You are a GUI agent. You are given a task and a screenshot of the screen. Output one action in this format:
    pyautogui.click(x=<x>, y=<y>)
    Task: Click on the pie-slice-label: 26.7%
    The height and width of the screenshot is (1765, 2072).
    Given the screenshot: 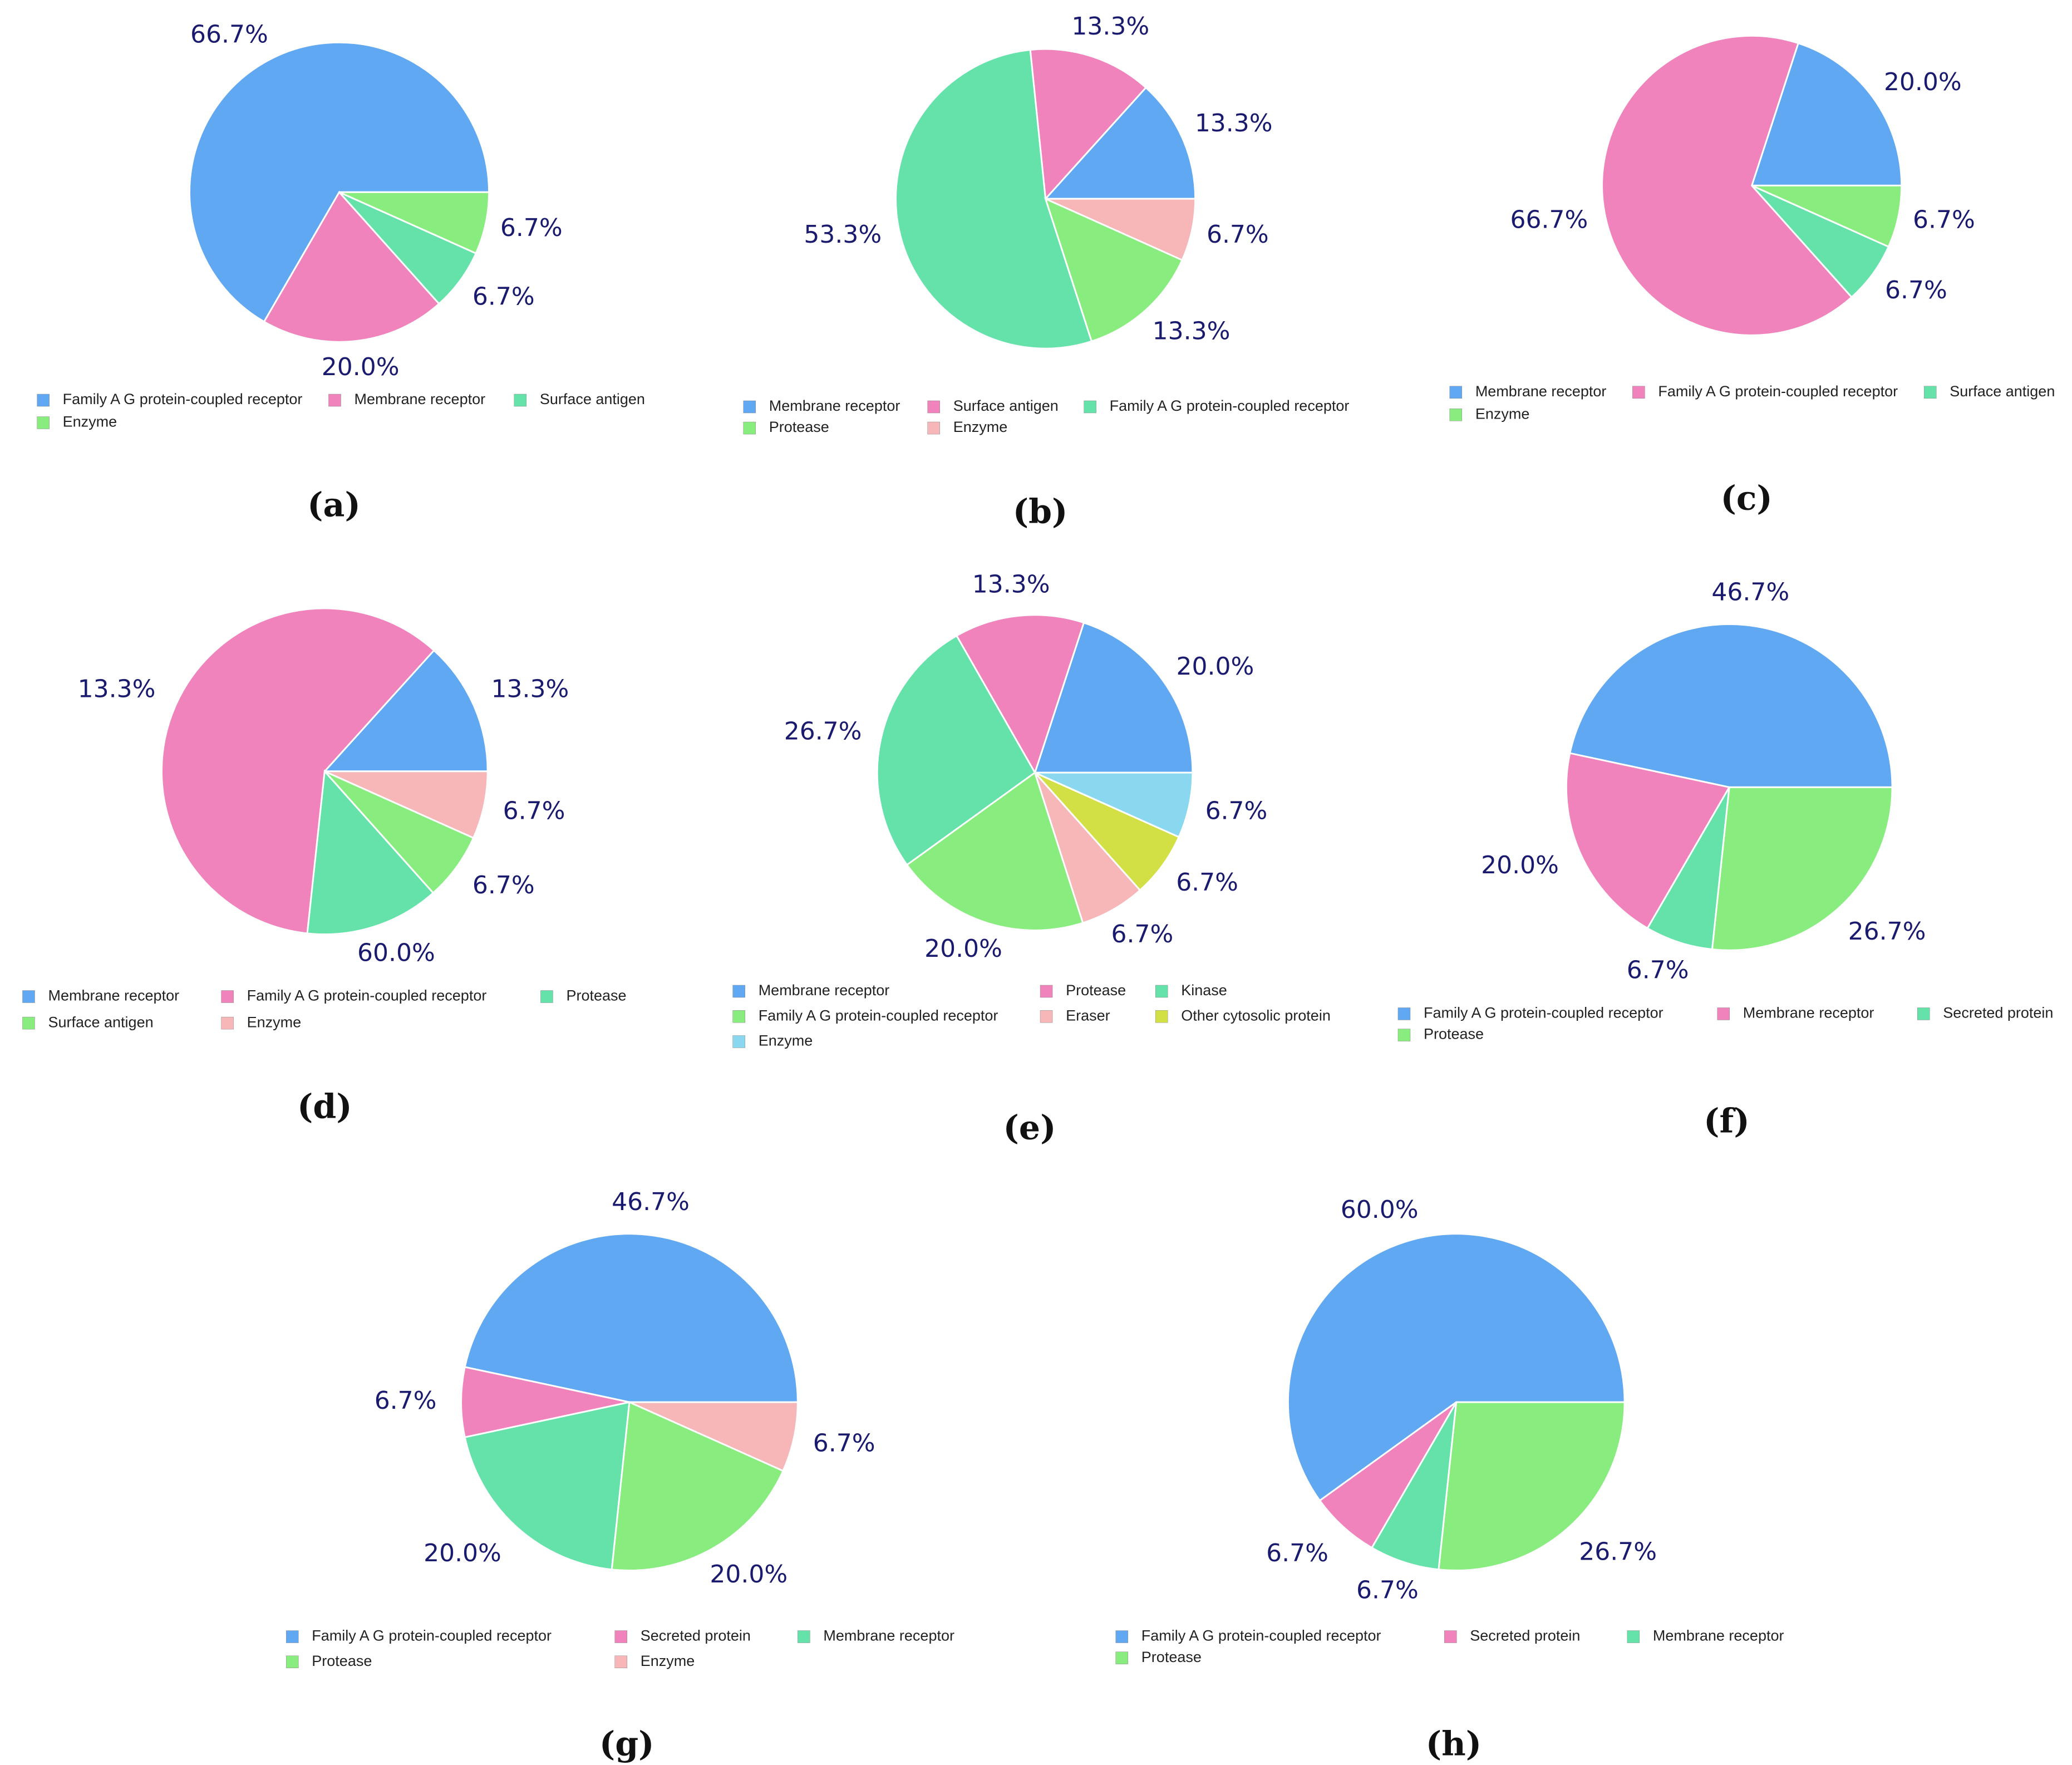 What is the action you would take?
    pyautogui.click(x=1618, y=1552)
    